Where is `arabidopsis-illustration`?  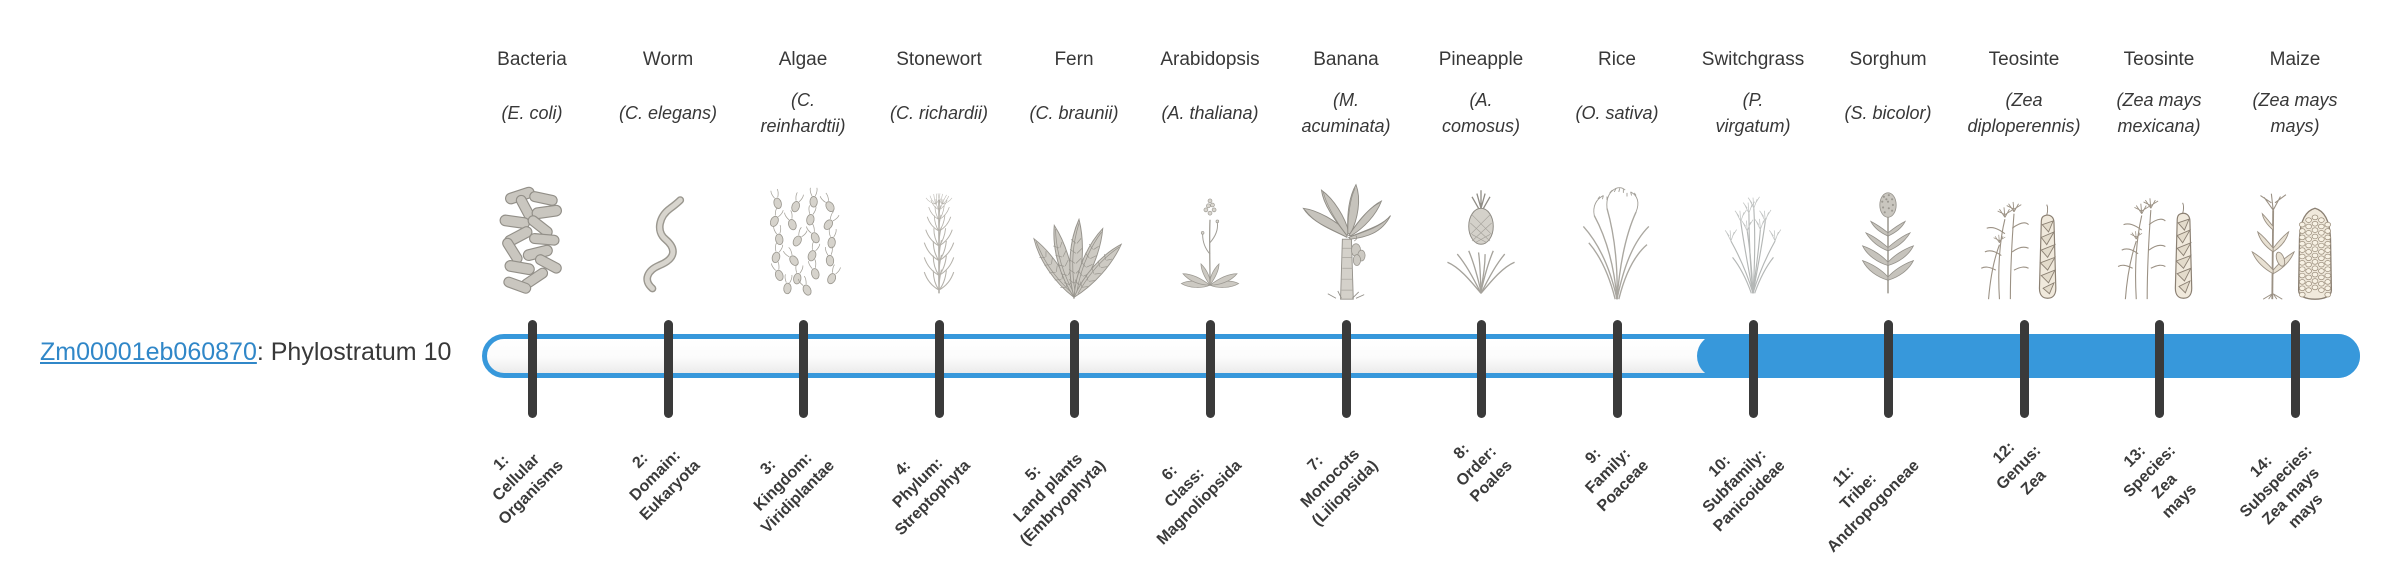 arabidopsis-illustration is located at coordinates (1210, 227).